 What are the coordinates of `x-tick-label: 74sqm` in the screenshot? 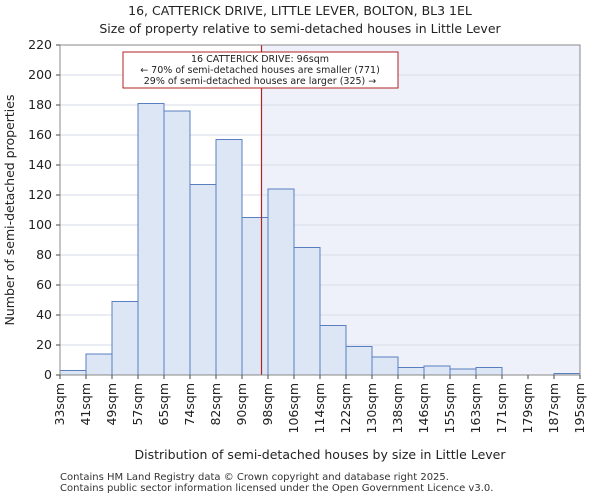 It's located at (189, 404).